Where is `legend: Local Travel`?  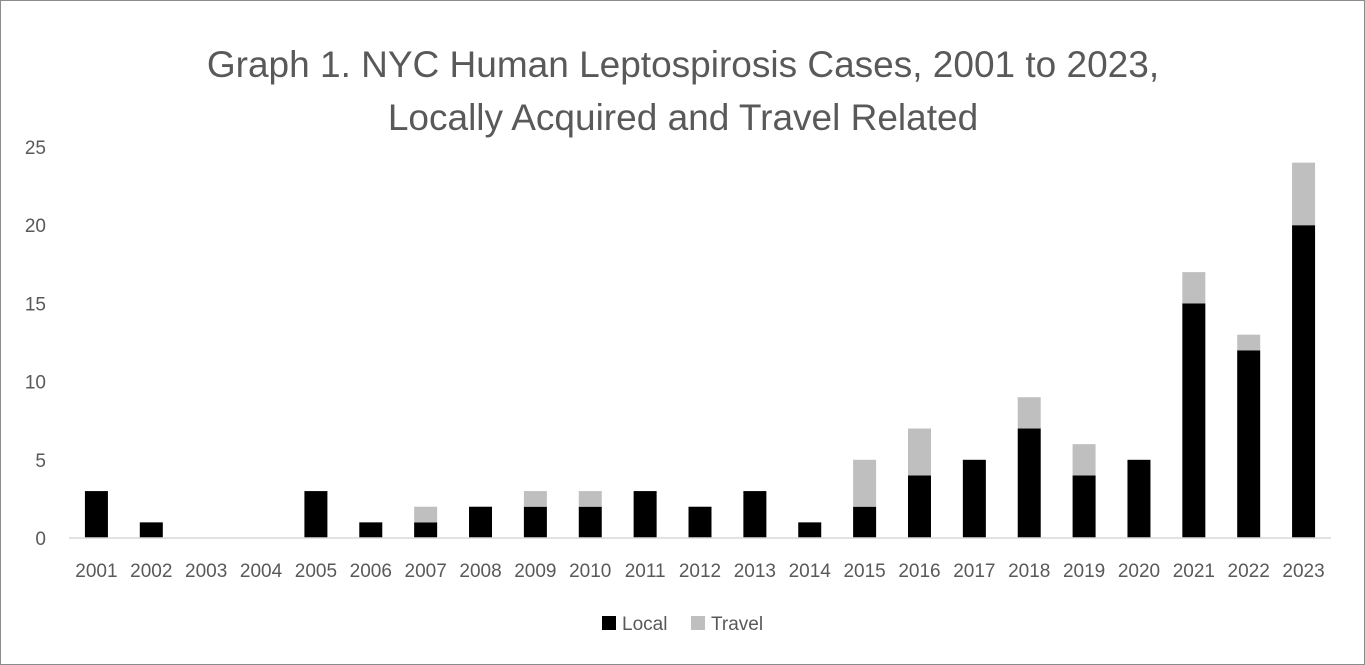 legend: Local Travel is located at coordinates (682, 624).